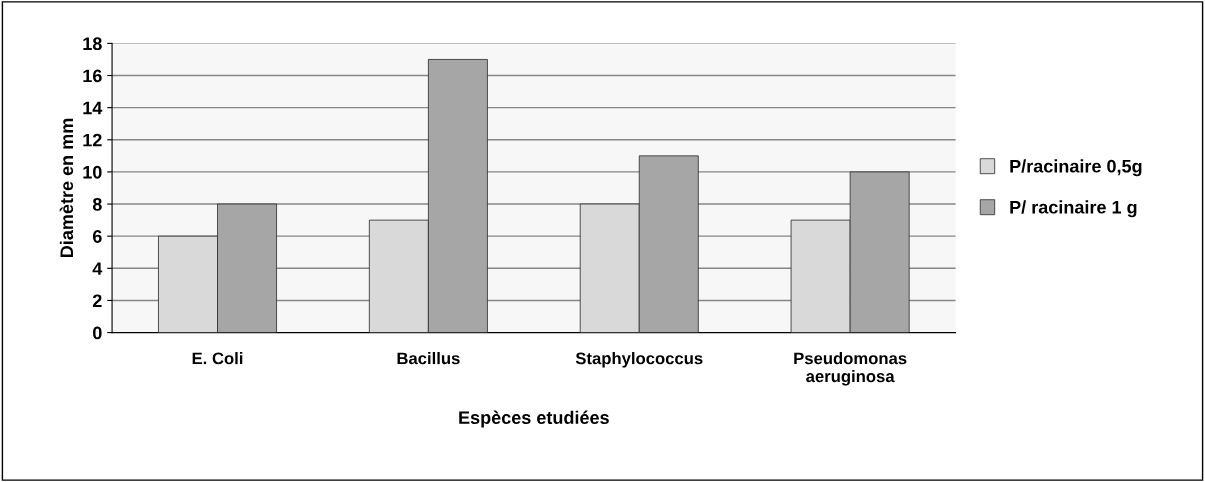 The height and width of the screenshot is (482, 1205). I want to click on y-tick-label: 16, so click(92, 76).